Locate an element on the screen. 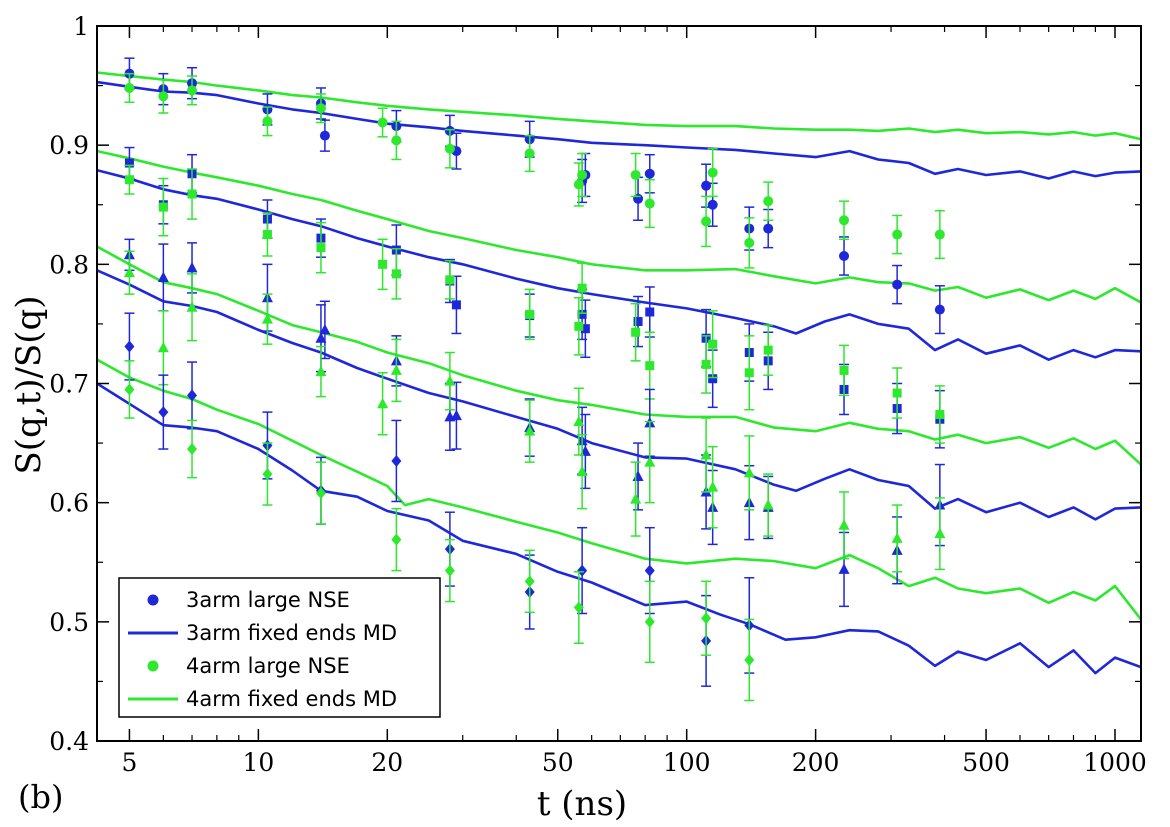 Image resolution: width=1170 pixels, height=827 pixels. y-tick-label: 0.5 is located at coordinates (69, 622).